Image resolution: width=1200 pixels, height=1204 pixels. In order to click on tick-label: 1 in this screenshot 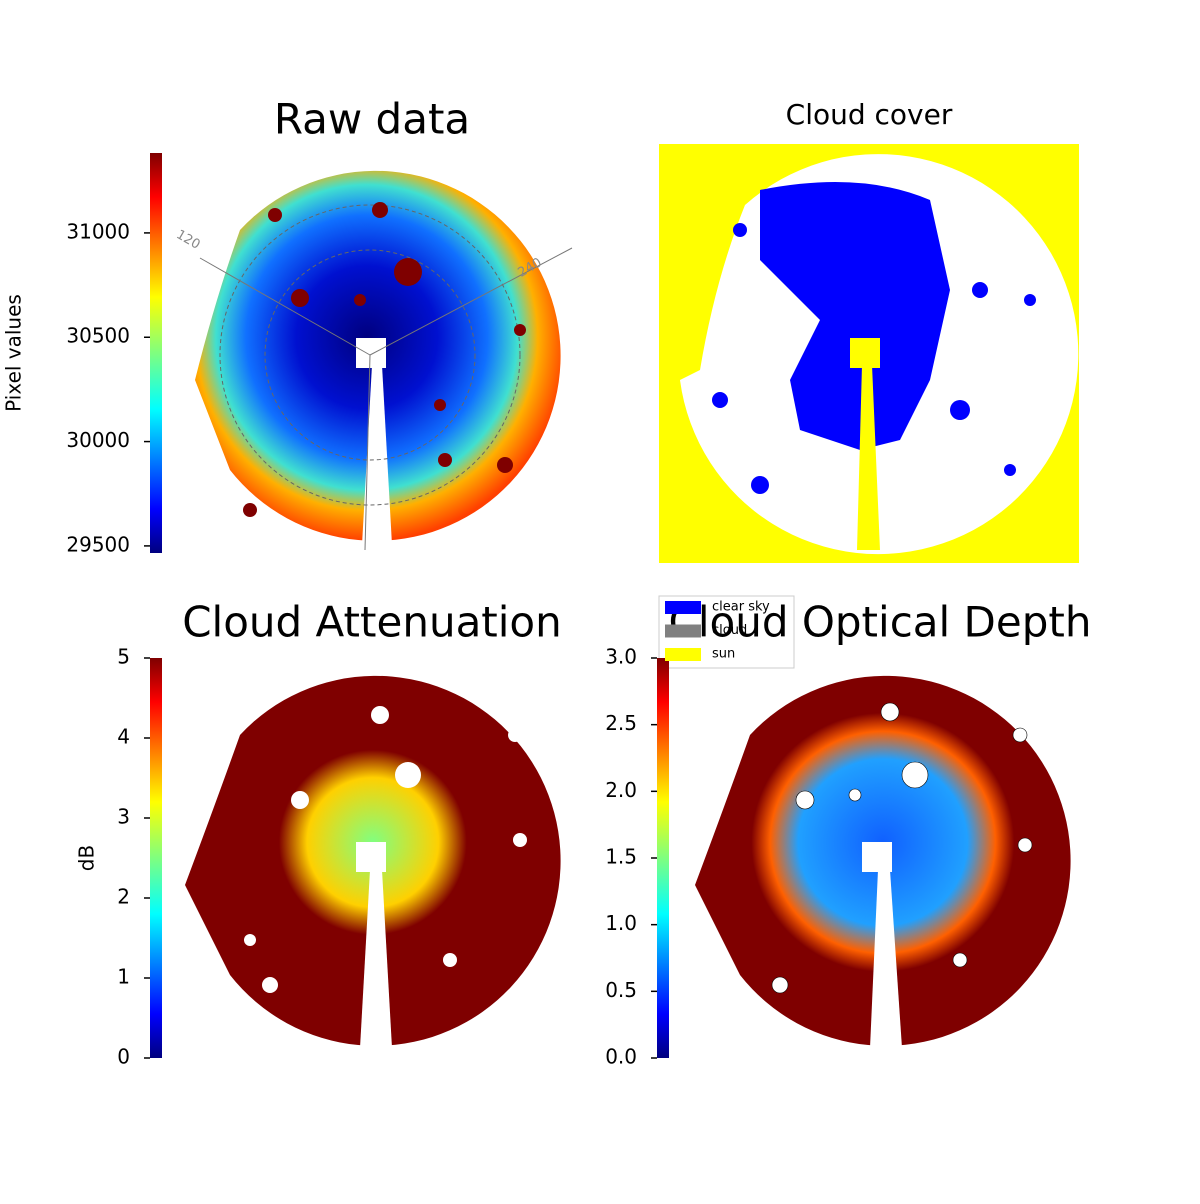, I will do `click(123, 977)`.